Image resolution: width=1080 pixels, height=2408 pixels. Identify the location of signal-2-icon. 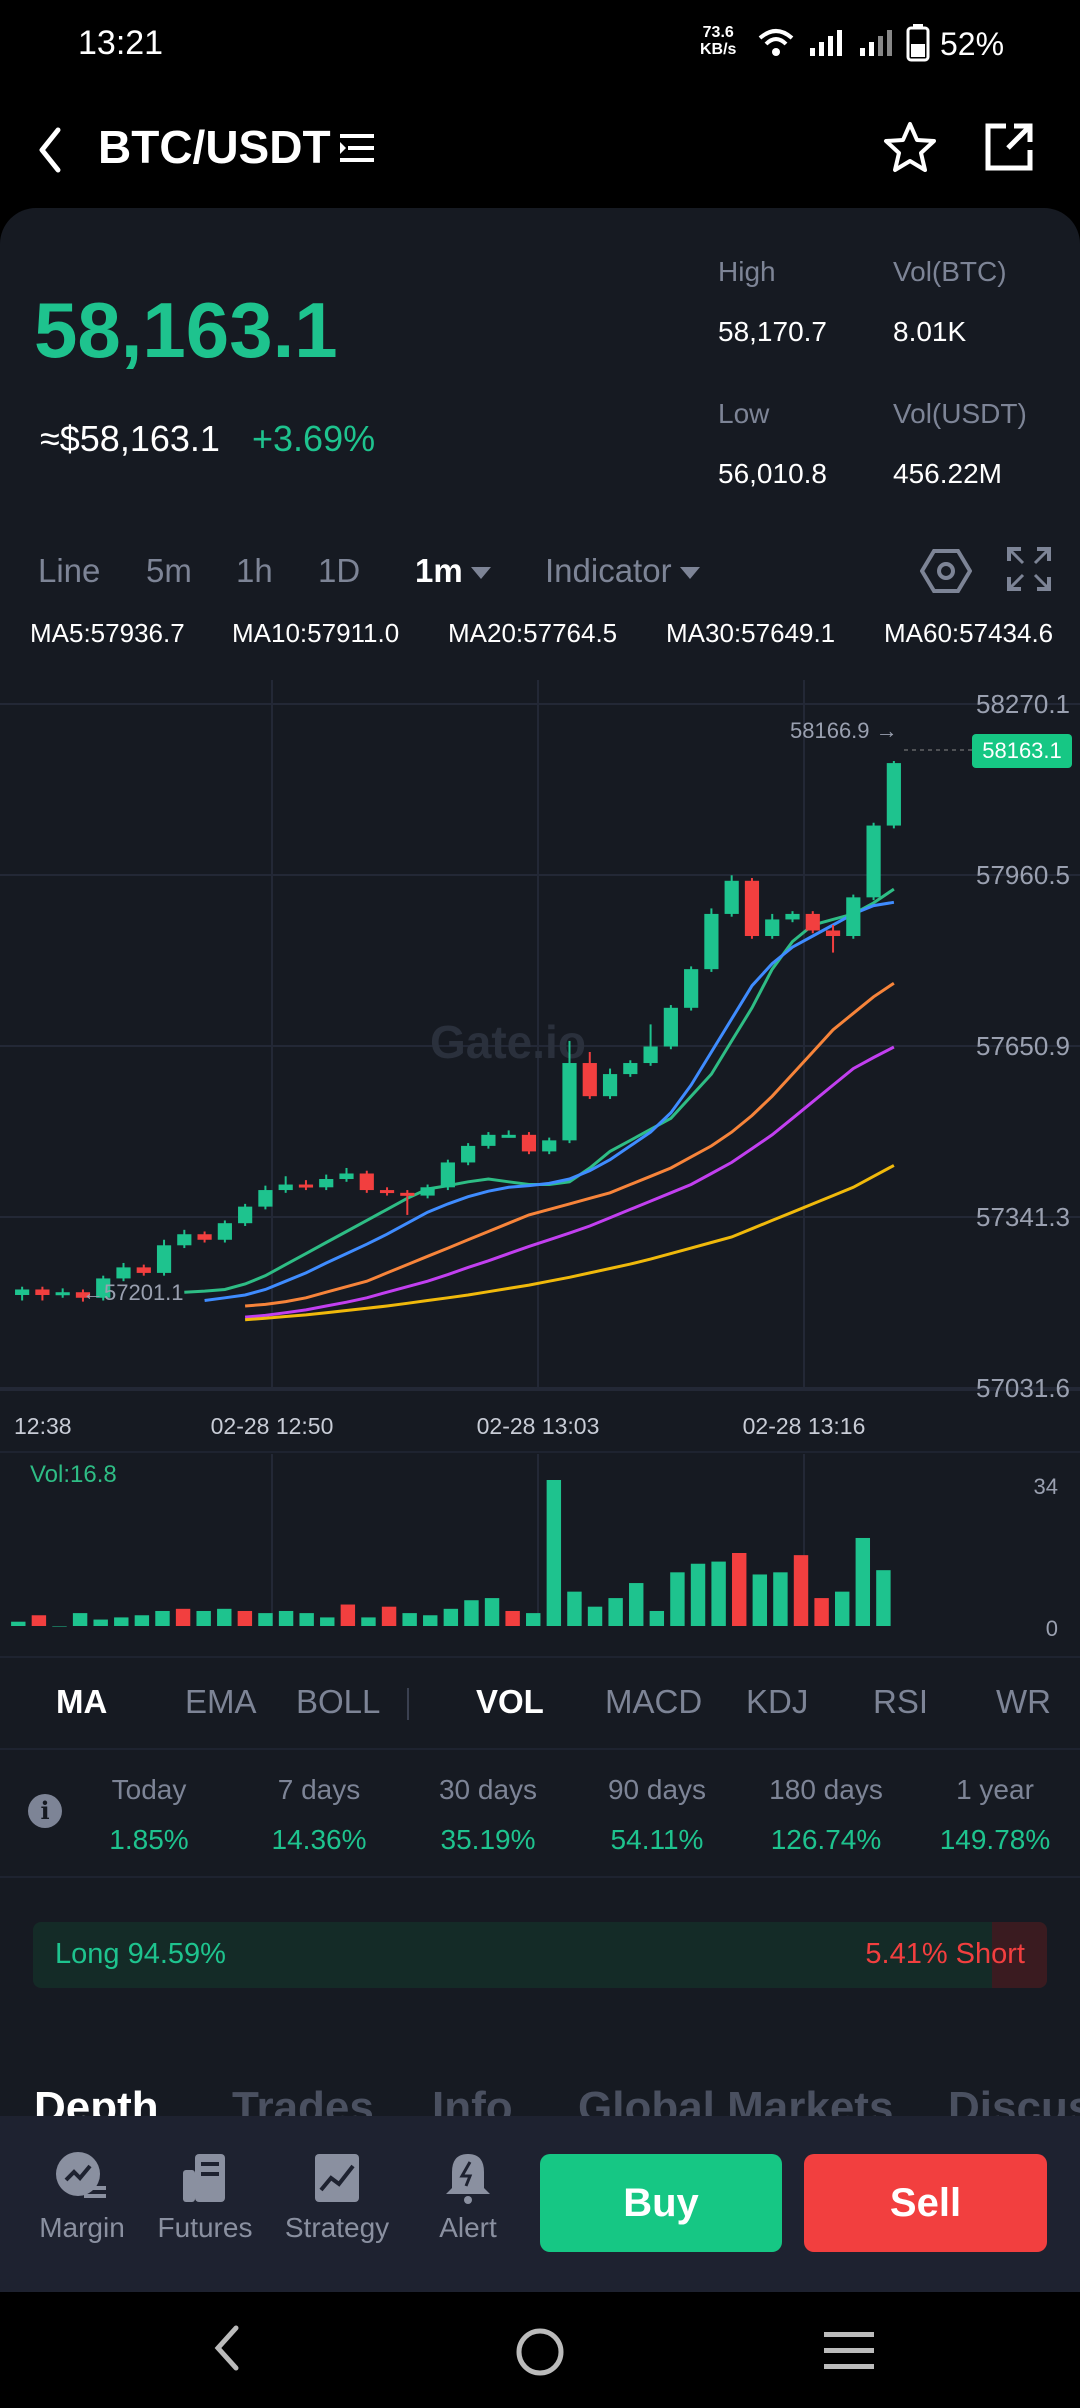
(876, 43).